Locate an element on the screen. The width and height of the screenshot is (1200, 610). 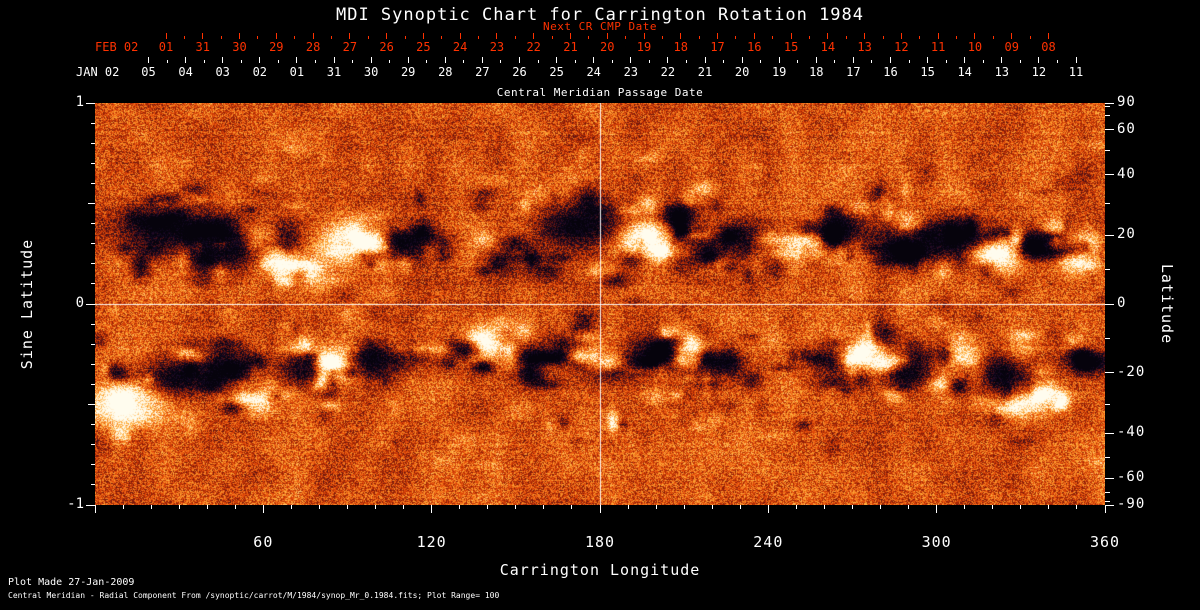
longitude-tick-label: 120 is located at coordinates (431, 542).